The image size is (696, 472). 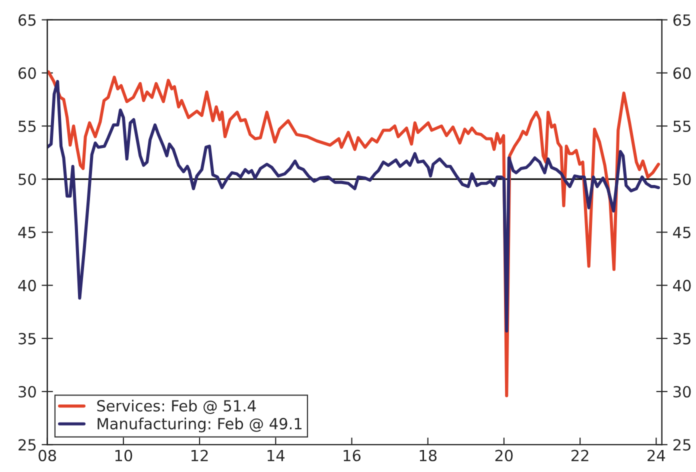 What do you see at coordinates (27, 445) in the screenshot?
I see `y-tick-label: 25` at bounding box center [27, 445].